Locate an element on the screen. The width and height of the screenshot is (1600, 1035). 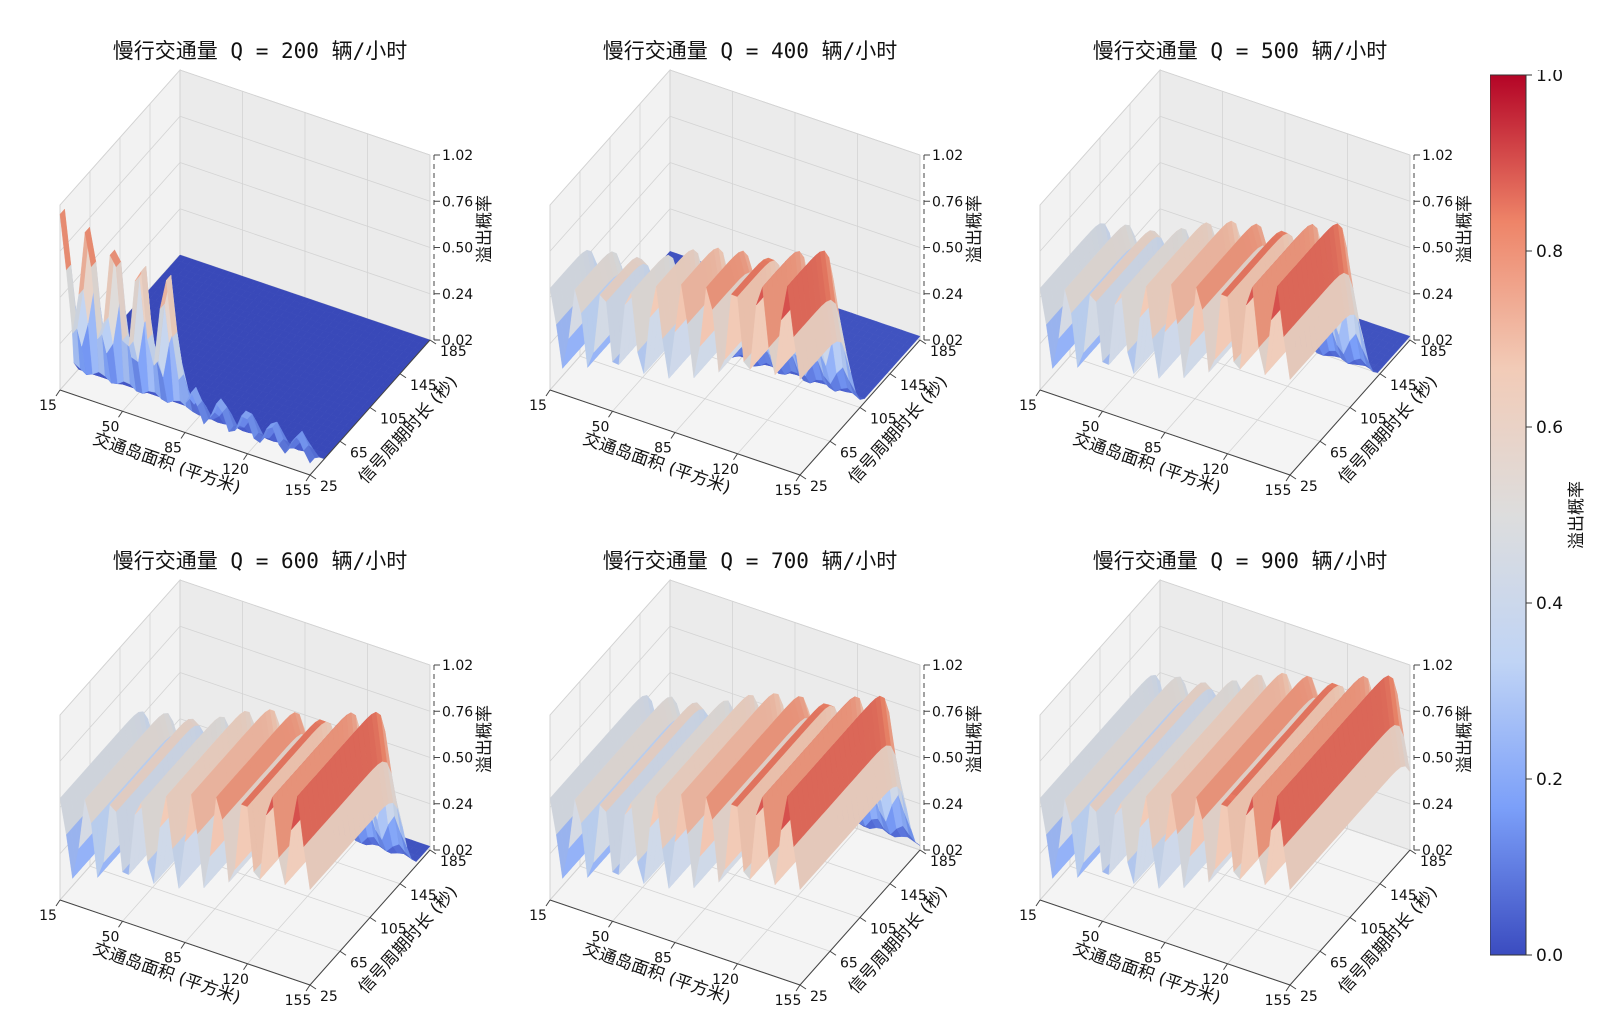
chart-title: 慢行交通量 Q = 600 辆/小时 is located at coordinates (260, 560).